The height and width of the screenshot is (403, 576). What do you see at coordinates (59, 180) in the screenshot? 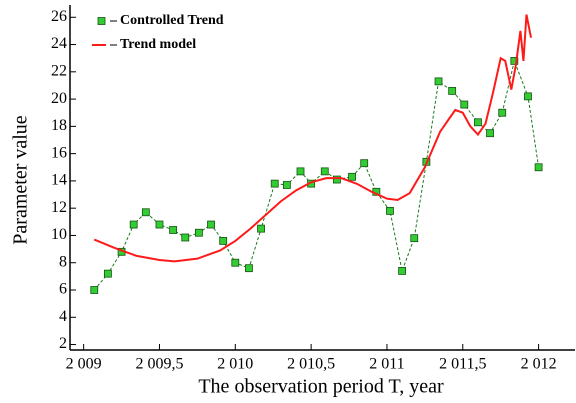
I see `y-tick-label: 14` at bounding box center [59, 180].